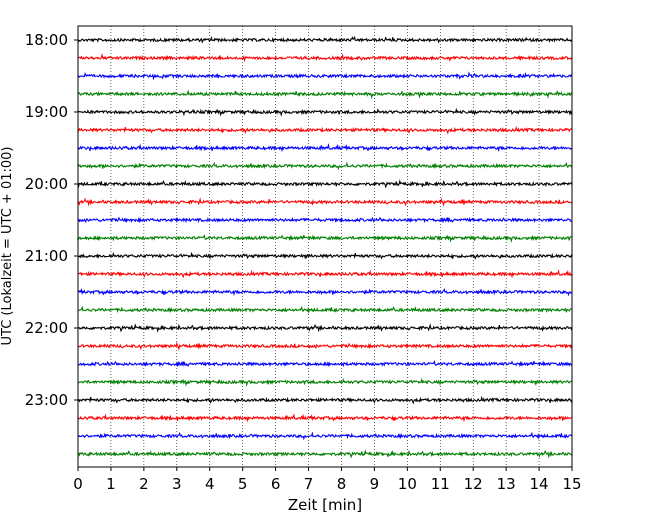 Image resolution: width=650 pixels, height=520 pixels. What do you see at coordinates (144, 484) in the screenshot?
I see `x-tick-label: 2` at bounding box center [144, 484].